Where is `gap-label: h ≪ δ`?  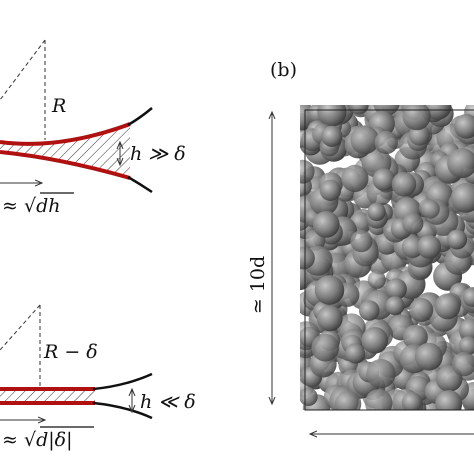
gap-label: h ≪ δ is located at coordinates (168, 402).